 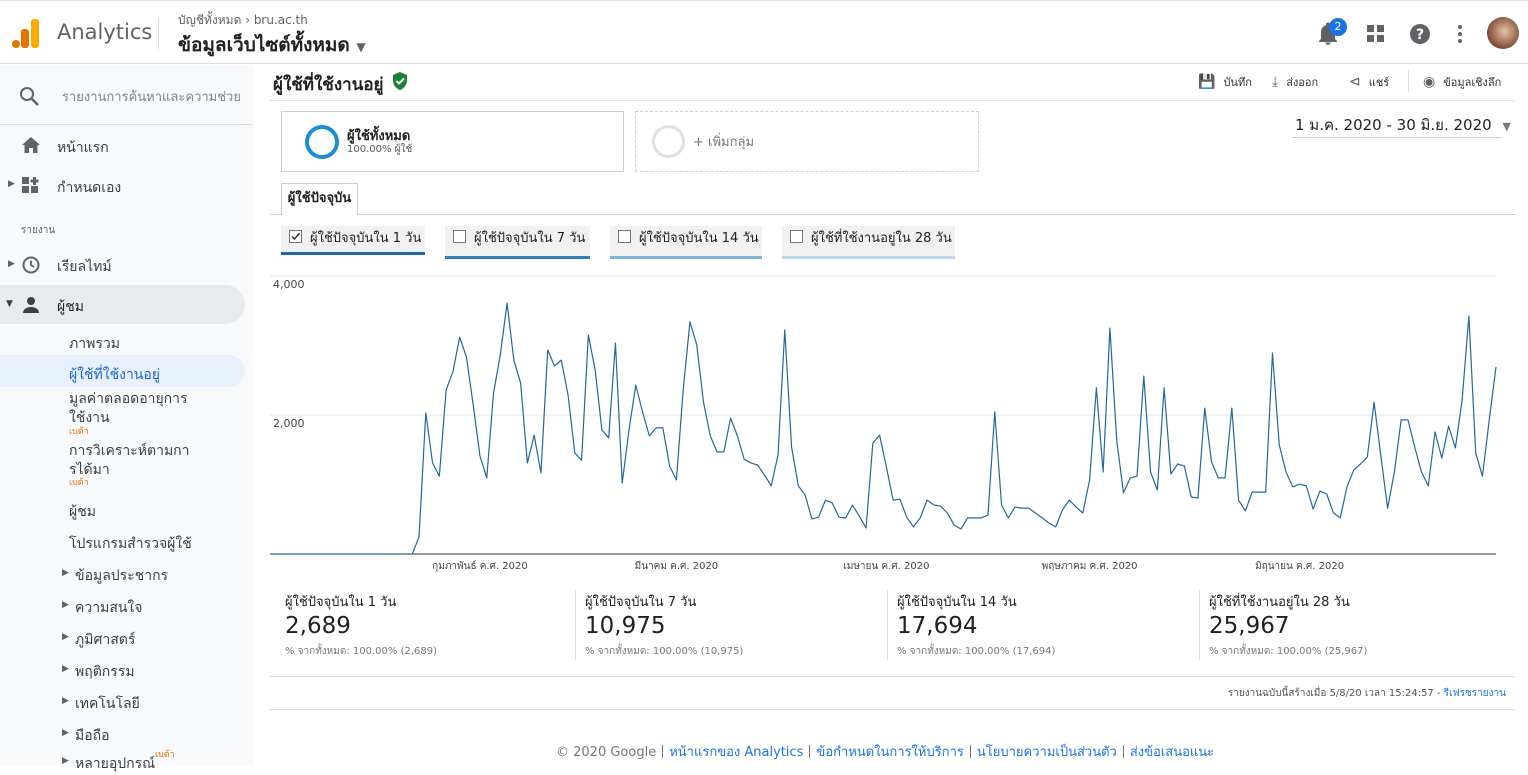 I want to click on view-name: ข้อมูลเว็บไซต์ทั้งหมด, so click(x=264, y=45).